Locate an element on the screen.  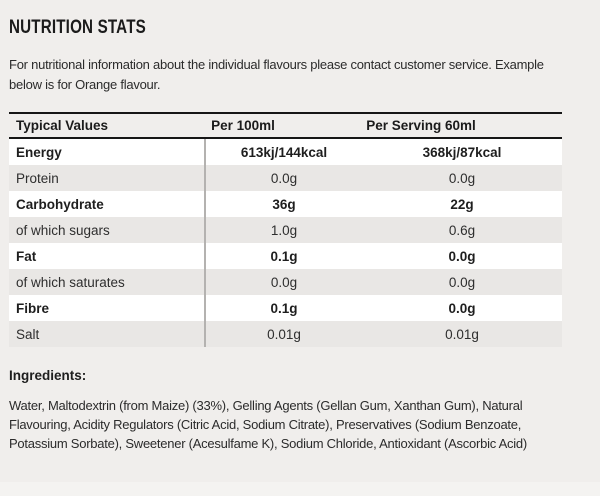
table-row: of which sugars 1.0g 0.6g is located at coordinates (285, 230).